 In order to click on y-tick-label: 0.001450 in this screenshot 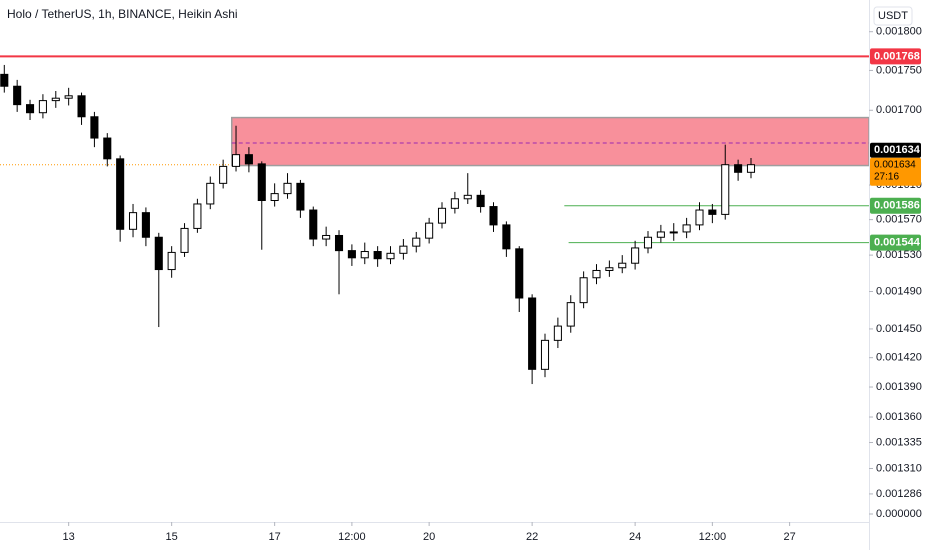, I will do `click(899, 329)`.